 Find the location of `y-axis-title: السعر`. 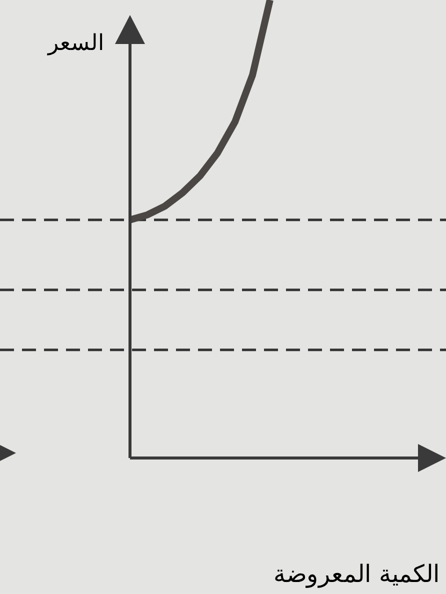

y-axis-title: السعر is located at coordinates (75, 43).